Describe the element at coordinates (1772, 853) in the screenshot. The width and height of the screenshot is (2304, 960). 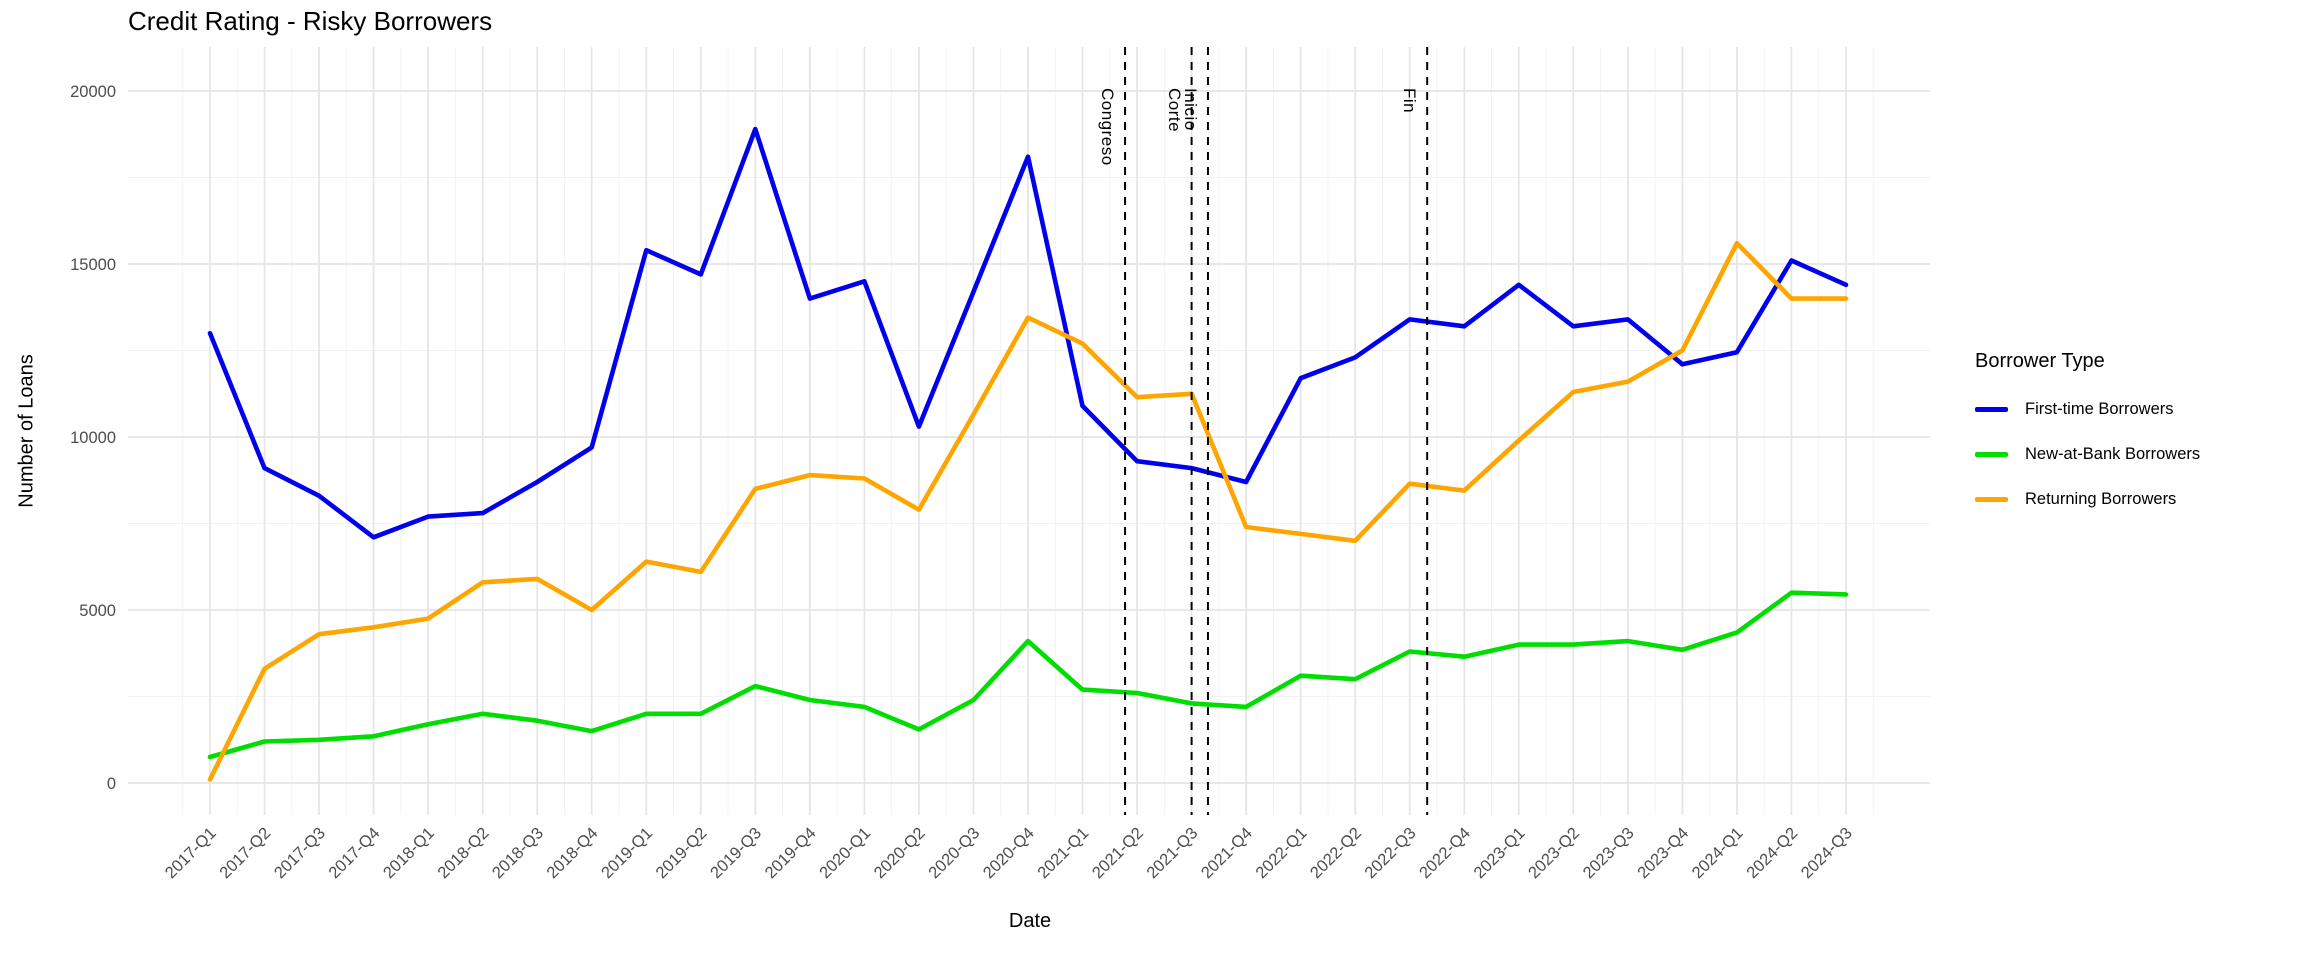
I see `x-tick-label: 2024-Q2` at that location.